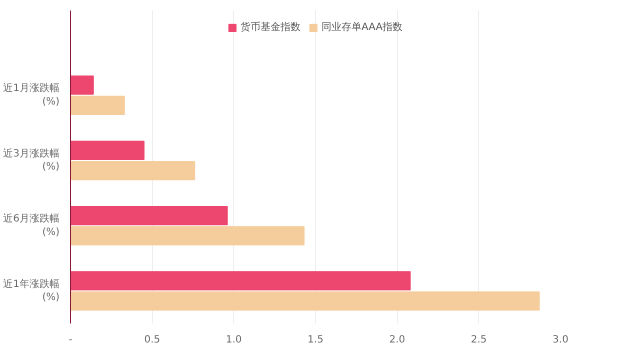 The image size is (640, 351). I want to click on legend-label: 货币基金指数, so click(270, 27).